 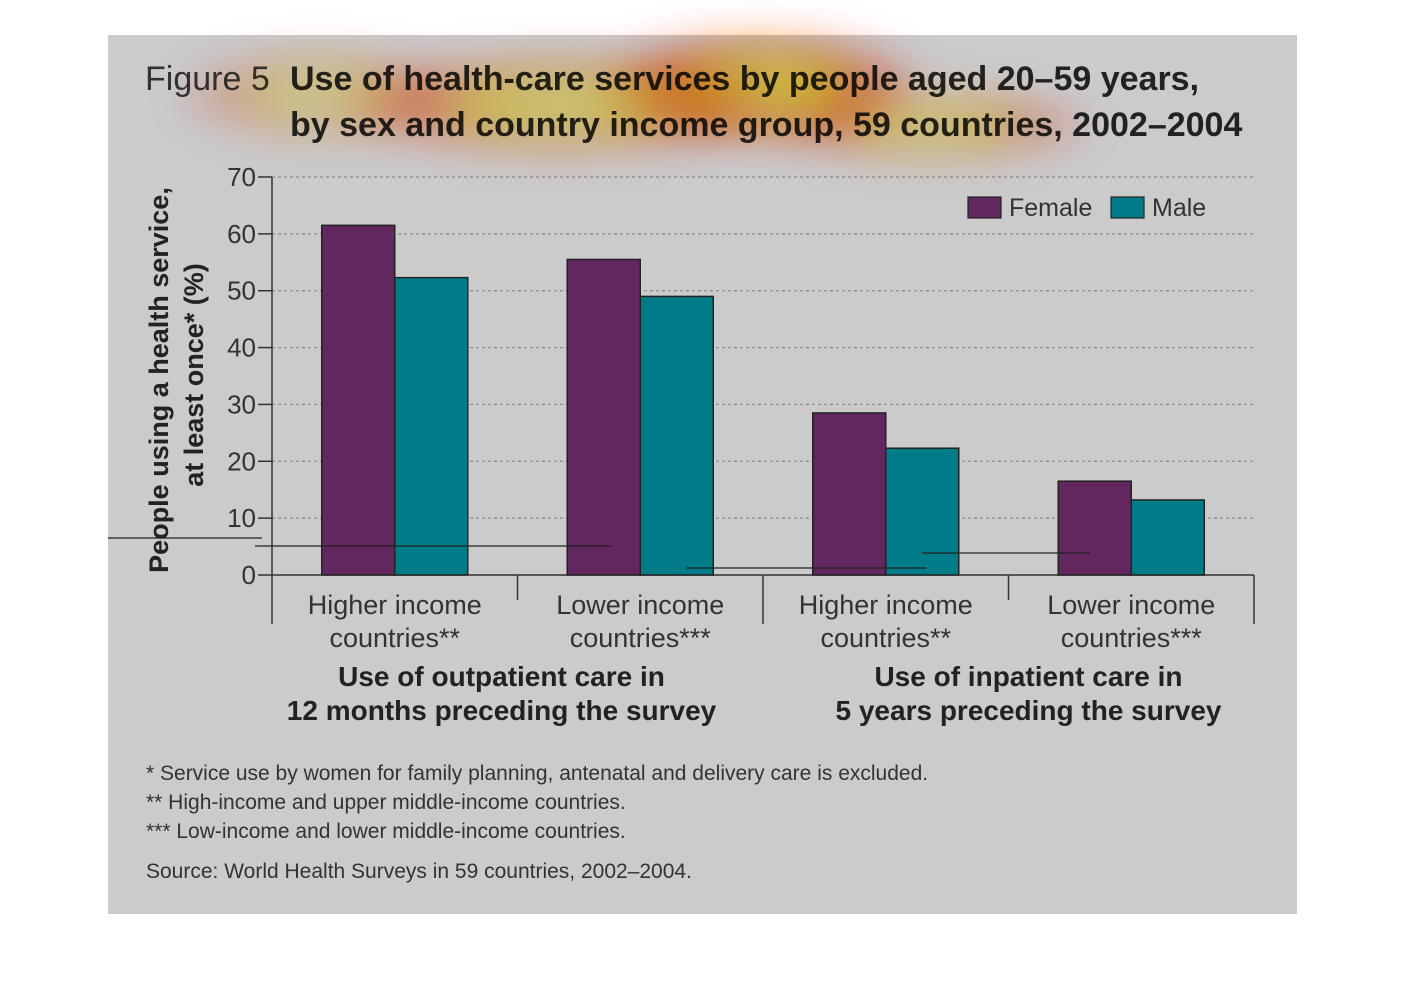 I want to click on legend: Female Male, so click(x=1086, y=208).